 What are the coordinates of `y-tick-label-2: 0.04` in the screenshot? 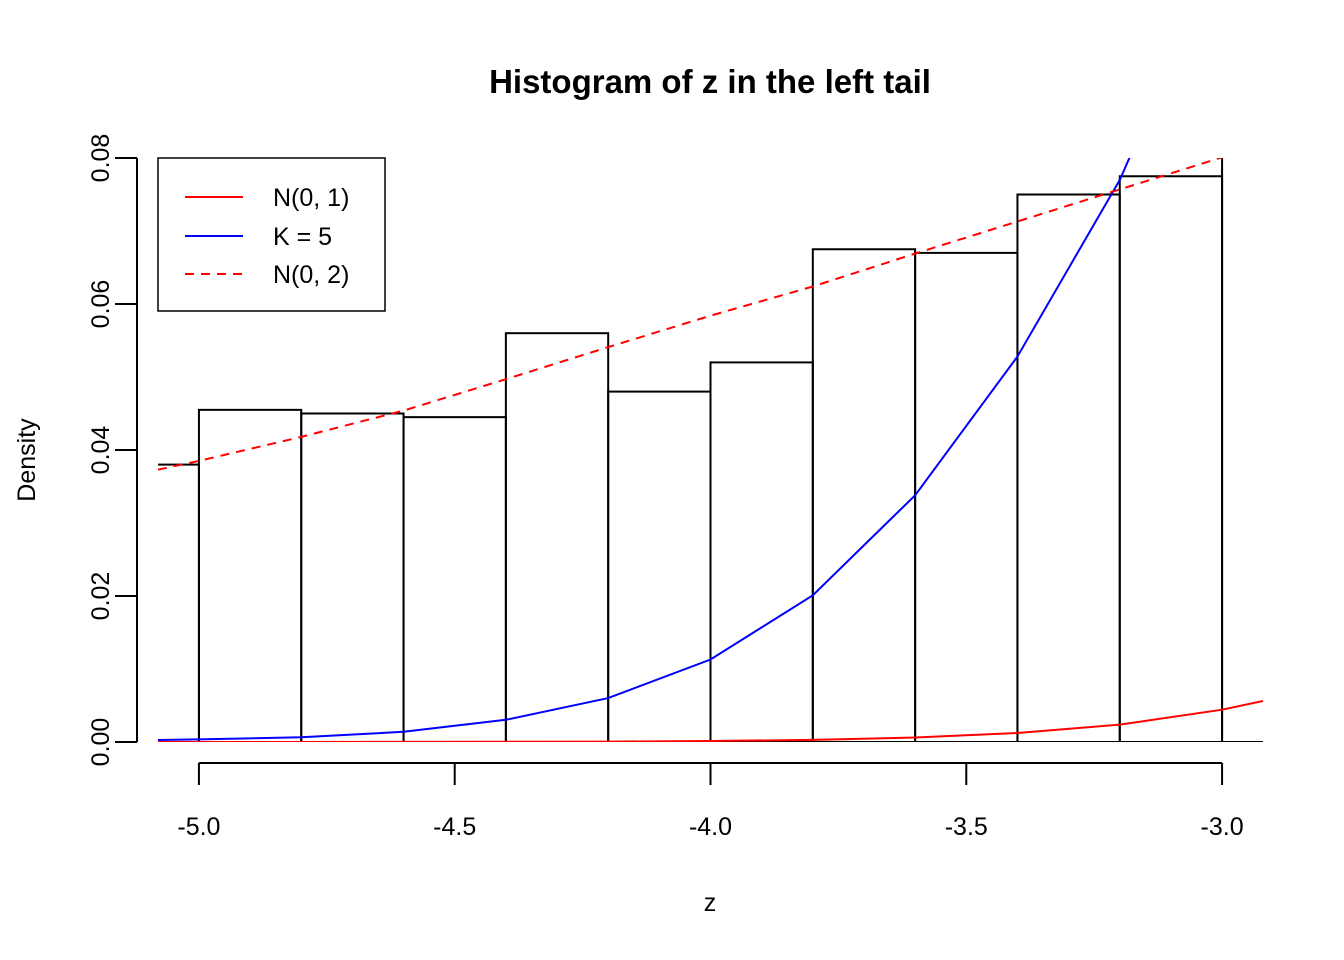 It's located at (101, 450).